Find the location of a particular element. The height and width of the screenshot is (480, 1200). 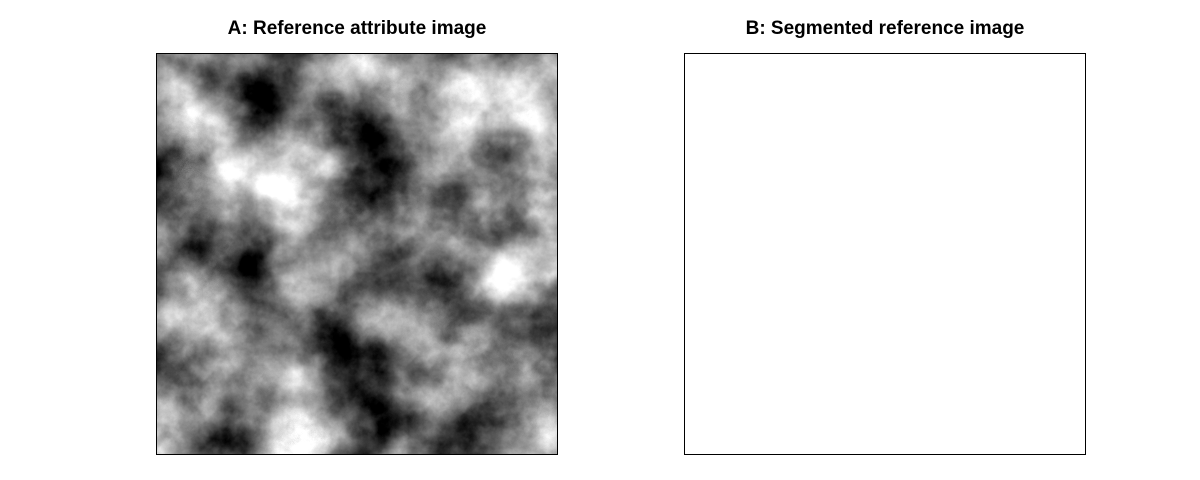

panel-b-title: B: Segmented reference image is located at coordinates (885, 28).